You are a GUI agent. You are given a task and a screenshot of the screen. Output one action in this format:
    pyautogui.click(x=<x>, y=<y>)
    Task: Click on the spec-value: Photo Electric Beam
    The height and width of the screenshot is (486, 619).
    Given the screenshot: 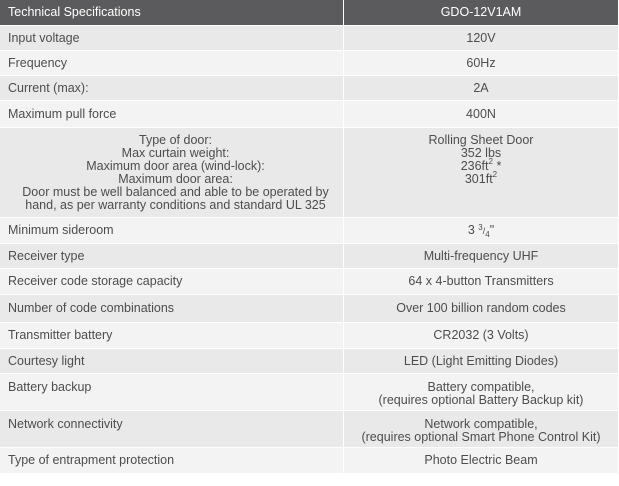 What is the action you would take?
    pyautogui.click(x=481, y=461)
    